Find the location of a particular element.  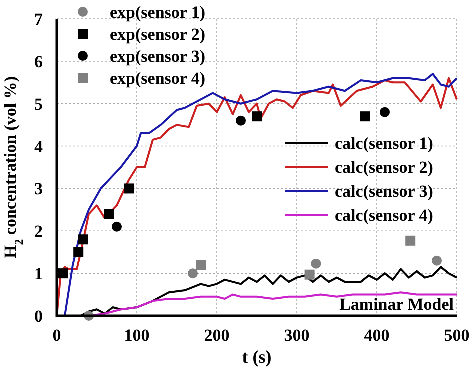

y-tick-label: 4 is located at coordinates (39, 146).